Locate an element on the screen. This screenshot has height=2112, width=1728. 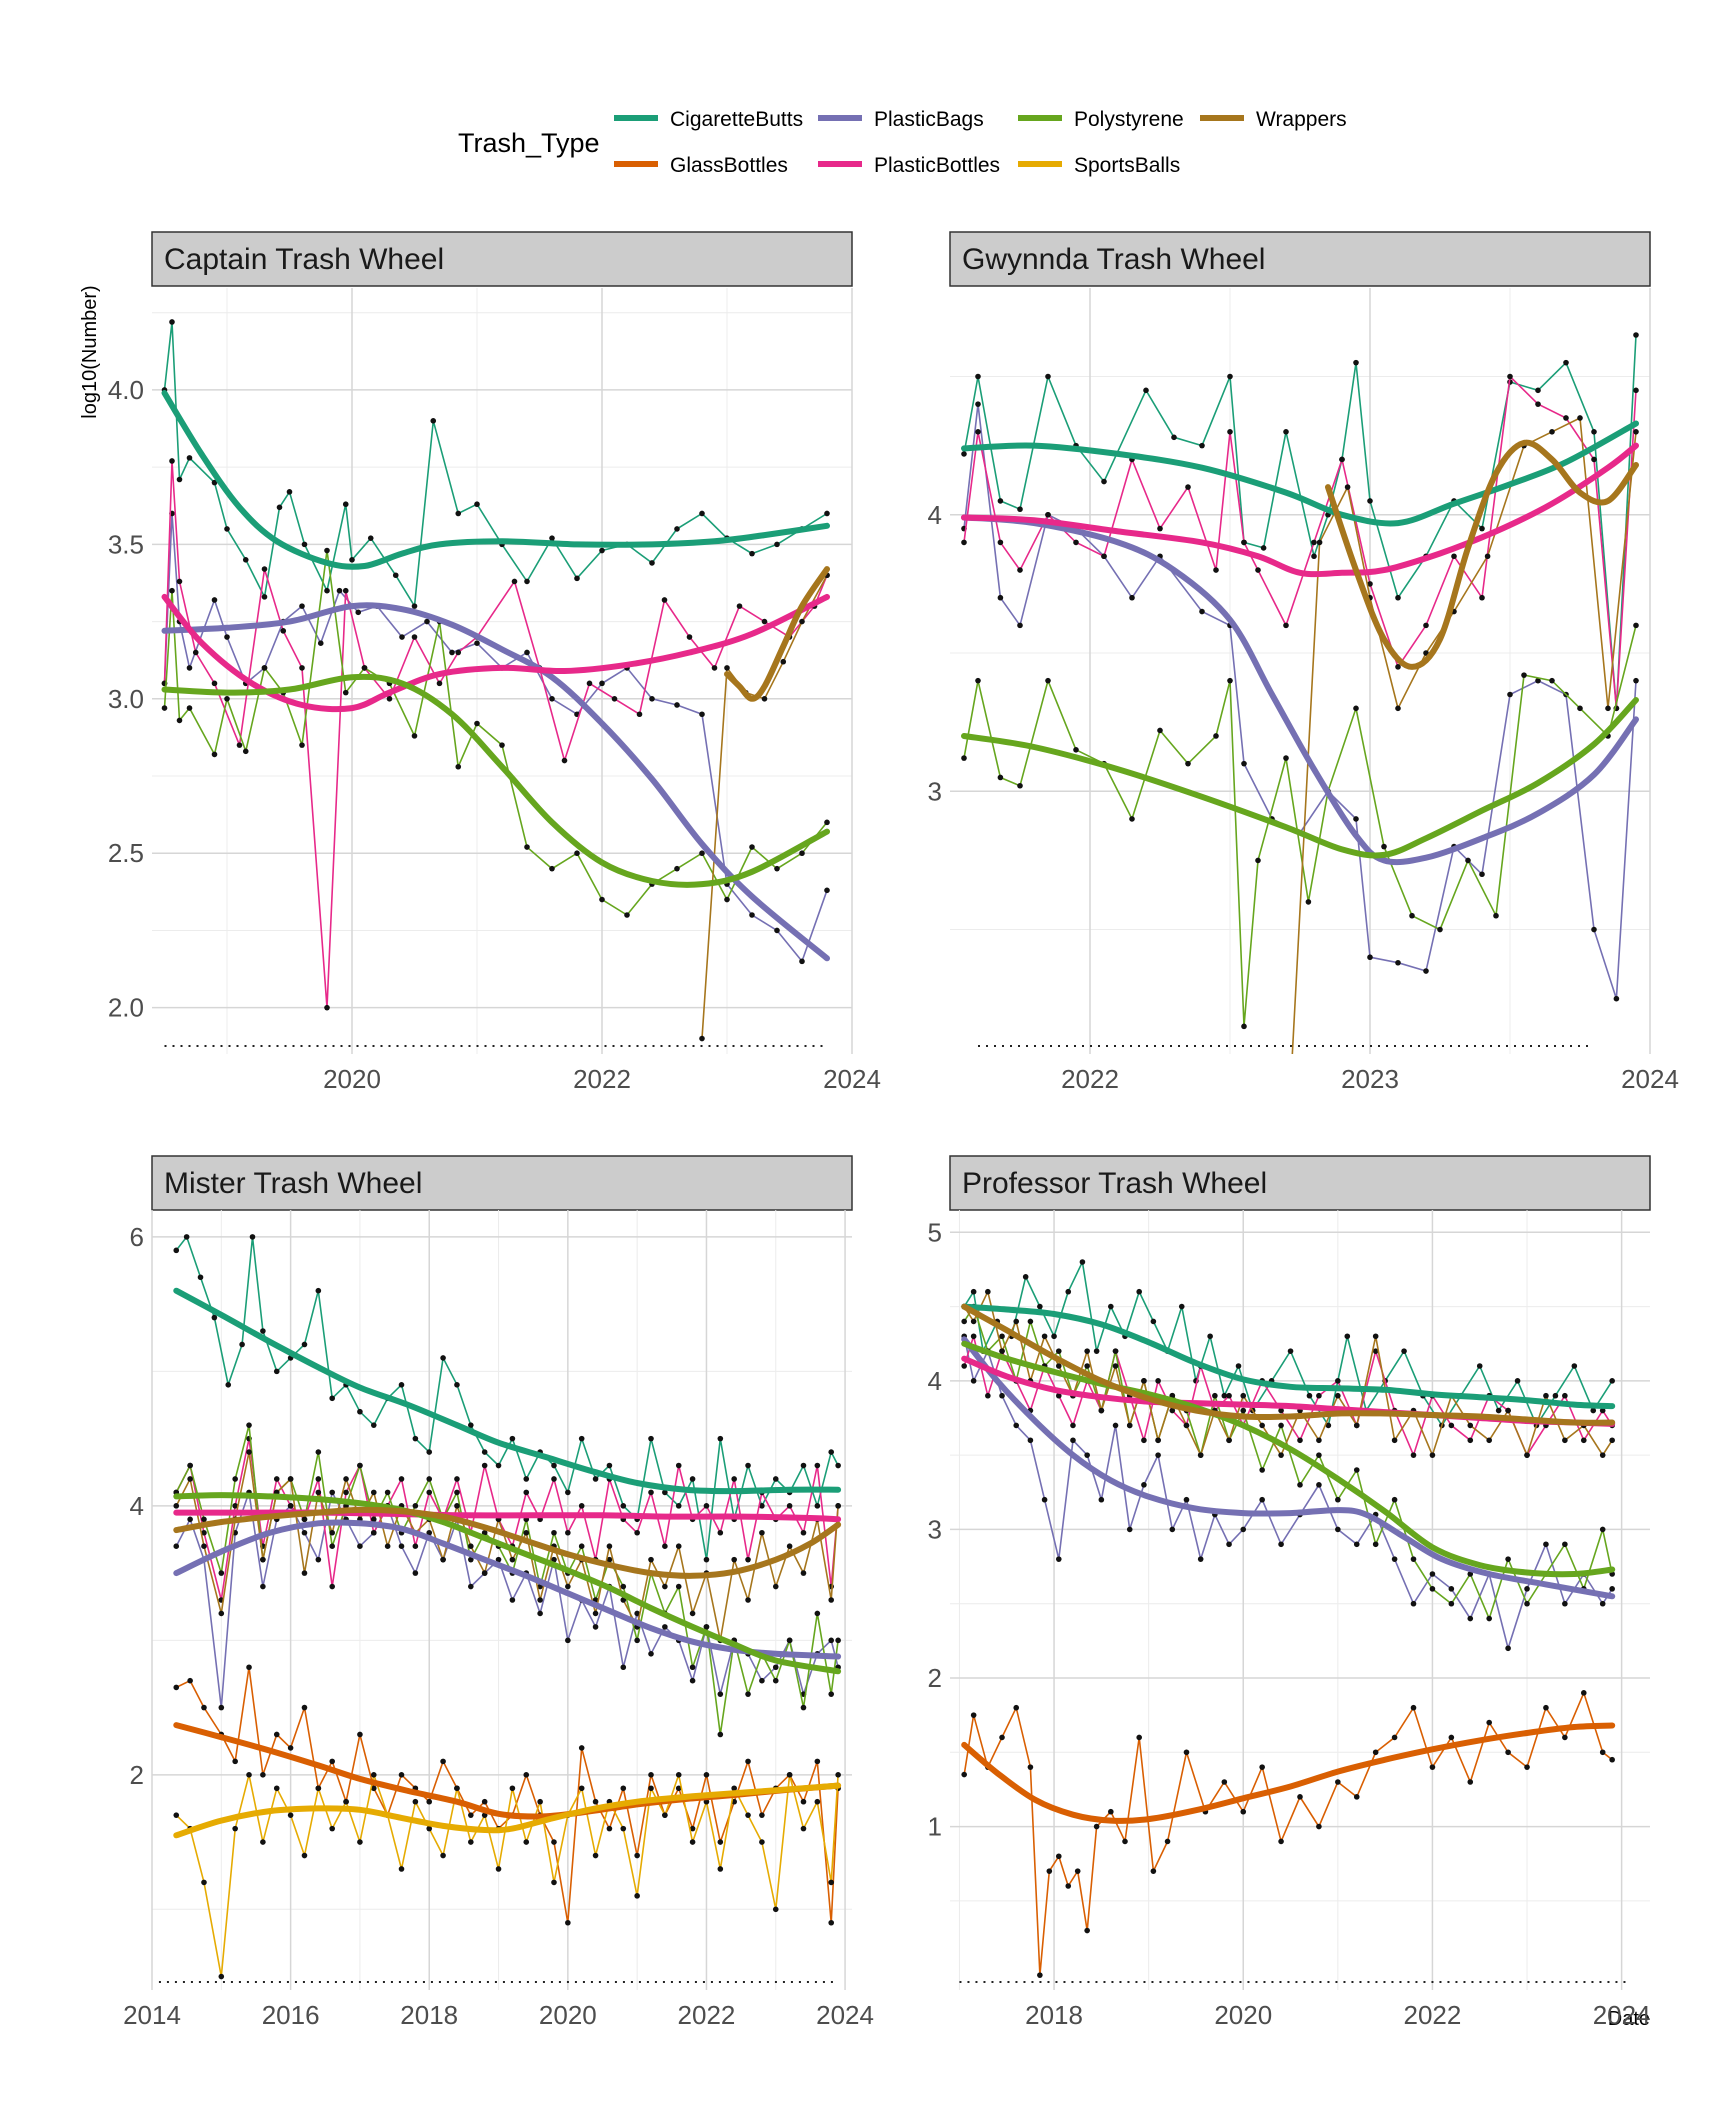
panel-title: Captain Trash Wheel is located at coordinates (304, 259).